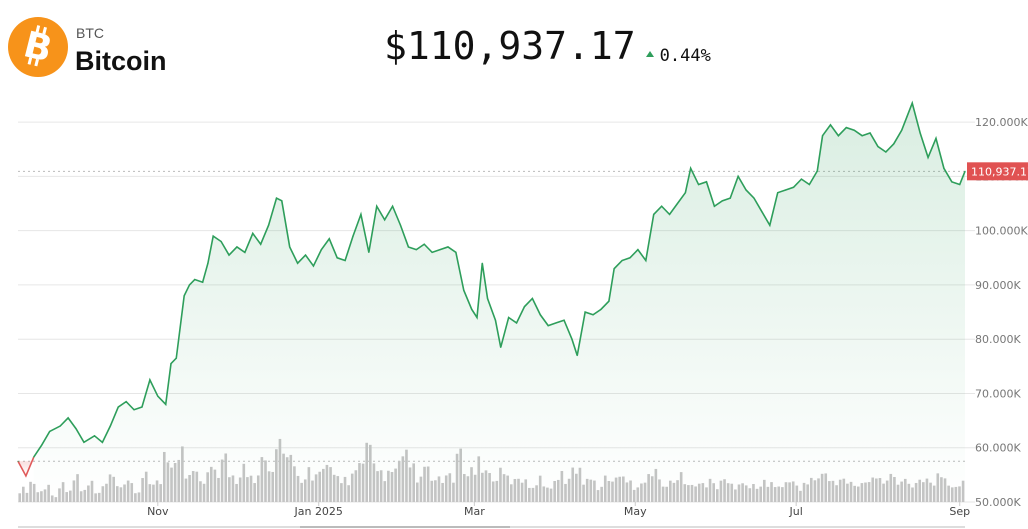  What do you see at coordinates (121, 61) in the screenshot?
I see `asset-name: Bitcoin` at bounding box center [121, 61].